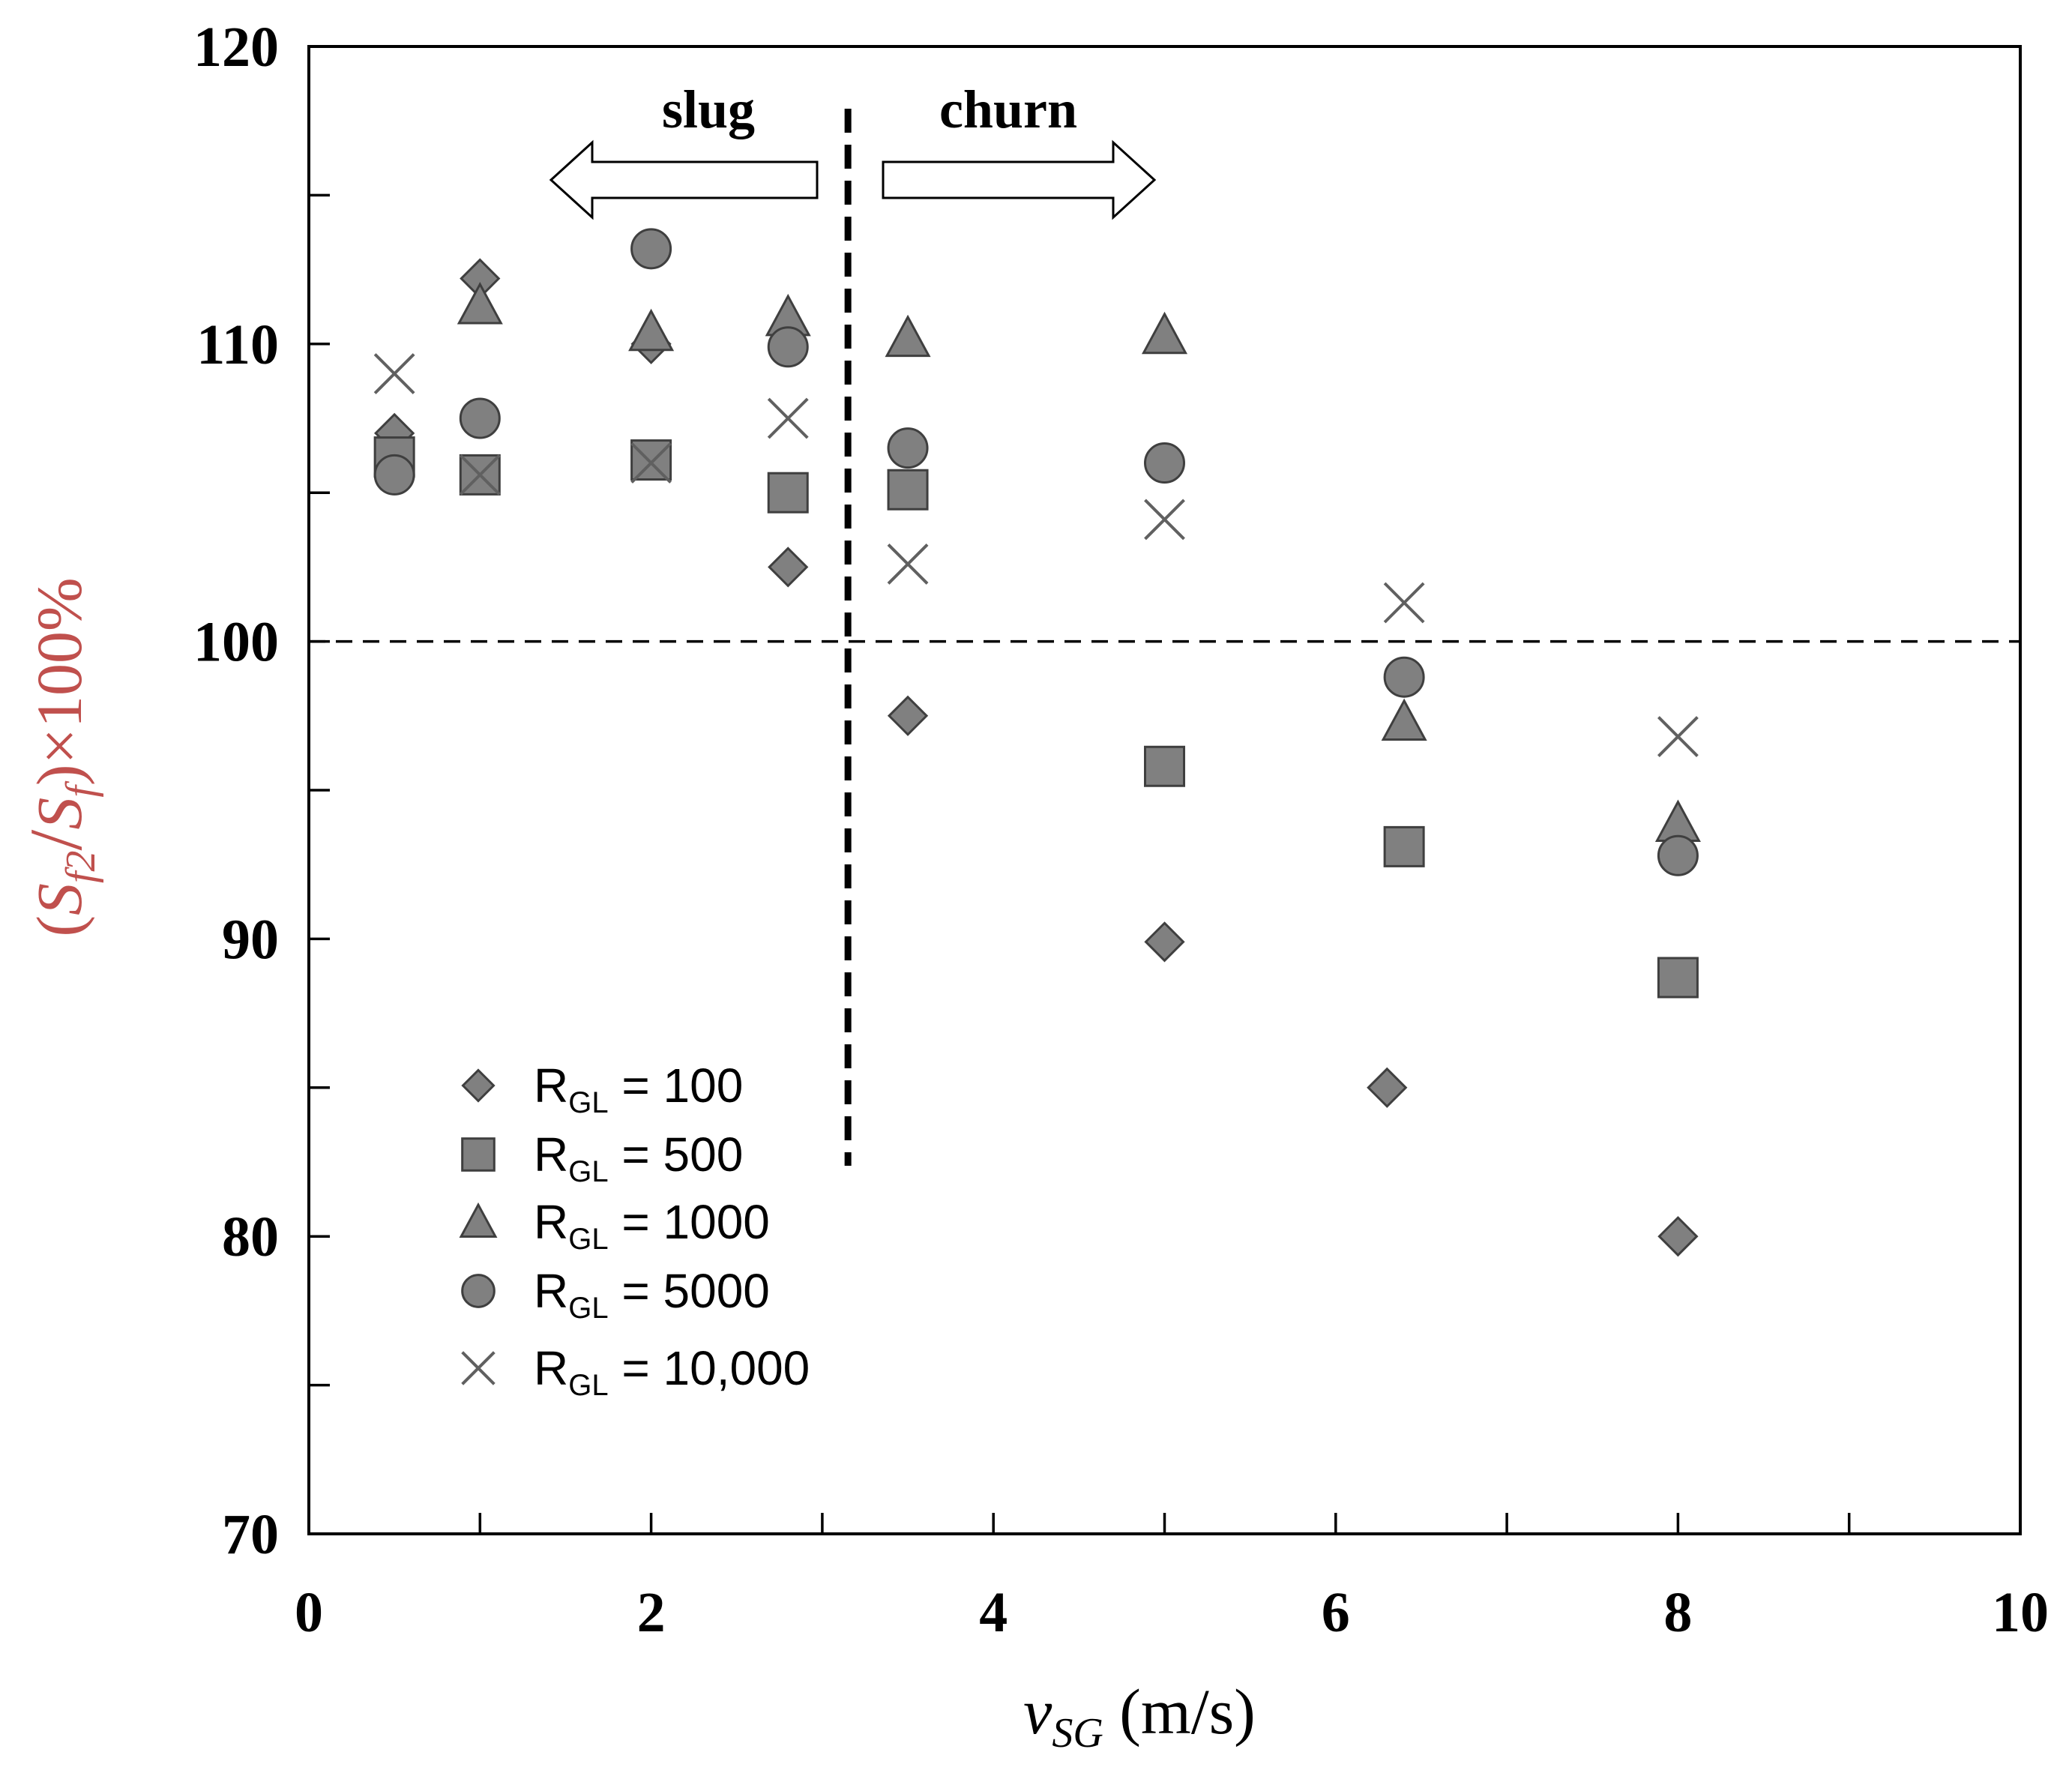 Image resolution: width=2072 pixels, height=1785 pixels. What do you see at coordinates (237, 344) in the screenshot?
I see `y-tick-label: 110` at bounding box center [237, 344].